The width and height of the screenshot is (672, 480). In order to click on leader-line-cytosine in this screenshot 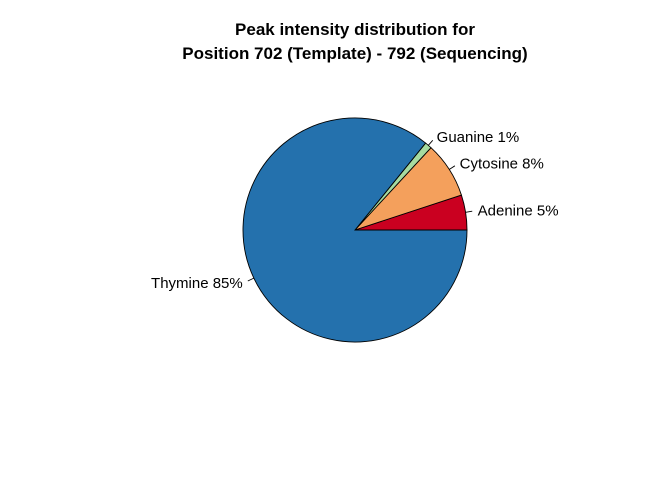, I will do `click(452, 167)`.